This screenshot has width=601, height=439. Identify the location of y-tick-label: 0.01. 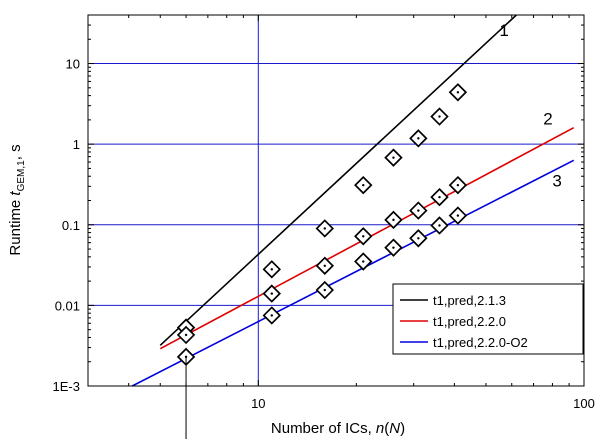
(67, 305).